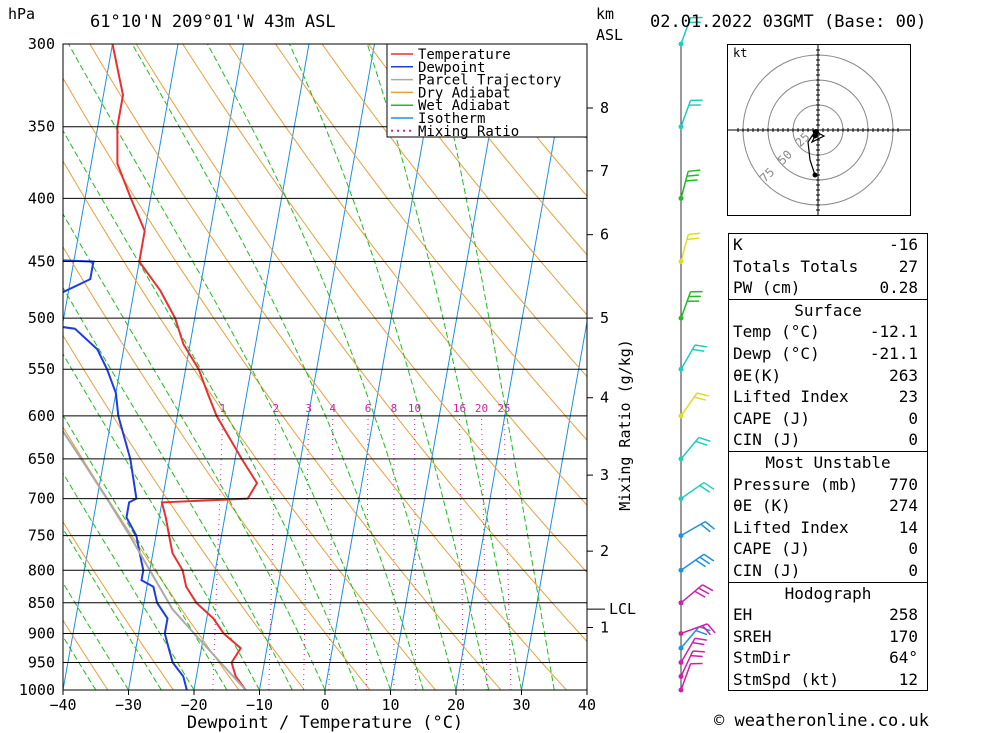  What do you see at coordinates (796, 266) in the screenshot?
I see `index-label: Totals Totals` at bounding box center [796, 266].